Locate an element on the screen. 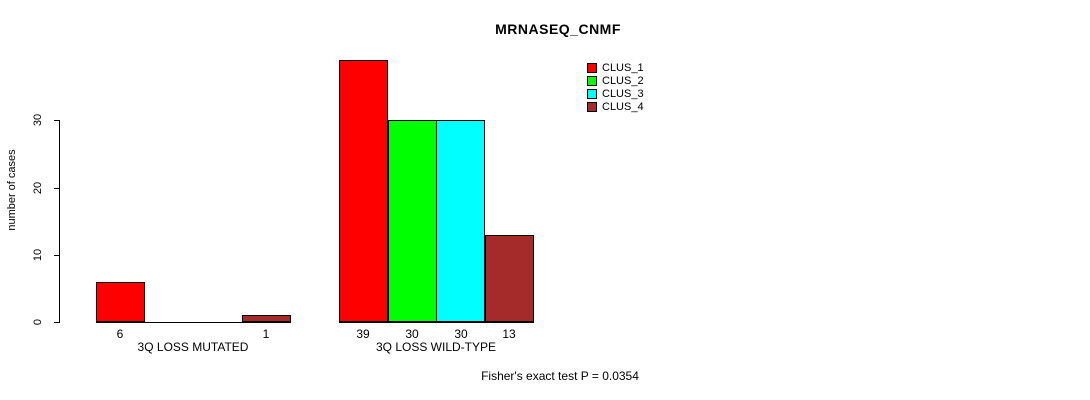 The image size is (1090, 400). y-tick-label: 20 is located at coordinates (38, 187).